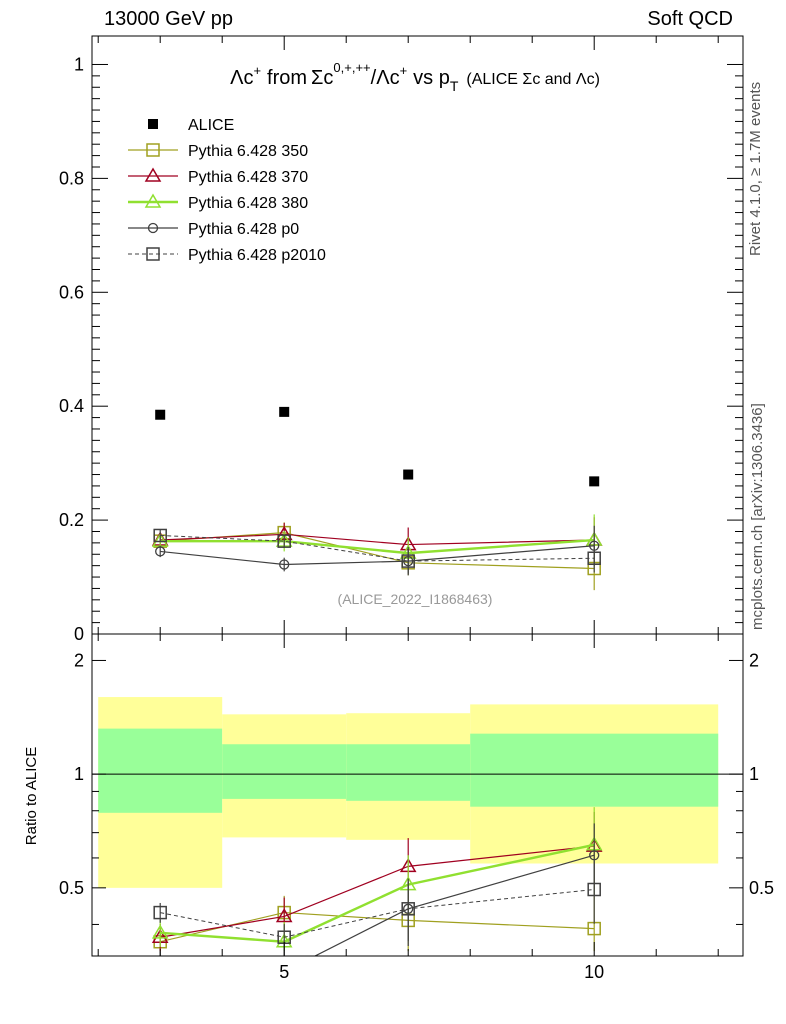 The height and width of the screenshot is (1024, 786). What do you see at coordinates (243, 229) in the screenshot?
I see `legend-label-pythia-6-428-p0: Pythia 6.428 p0` at bounding box center [243, 229].